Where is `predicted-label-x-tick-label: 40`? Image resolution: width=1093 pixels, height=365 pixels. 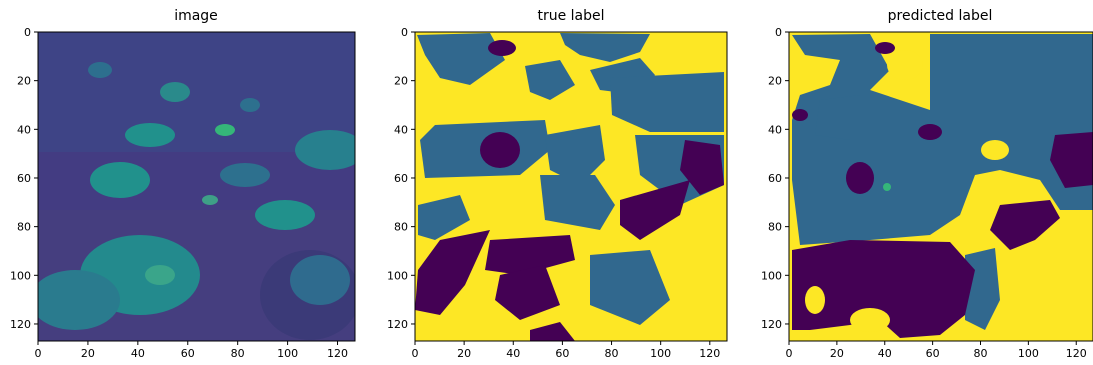 predicted-label-x-tick-label: 40 is located at coordinates (885, 353).